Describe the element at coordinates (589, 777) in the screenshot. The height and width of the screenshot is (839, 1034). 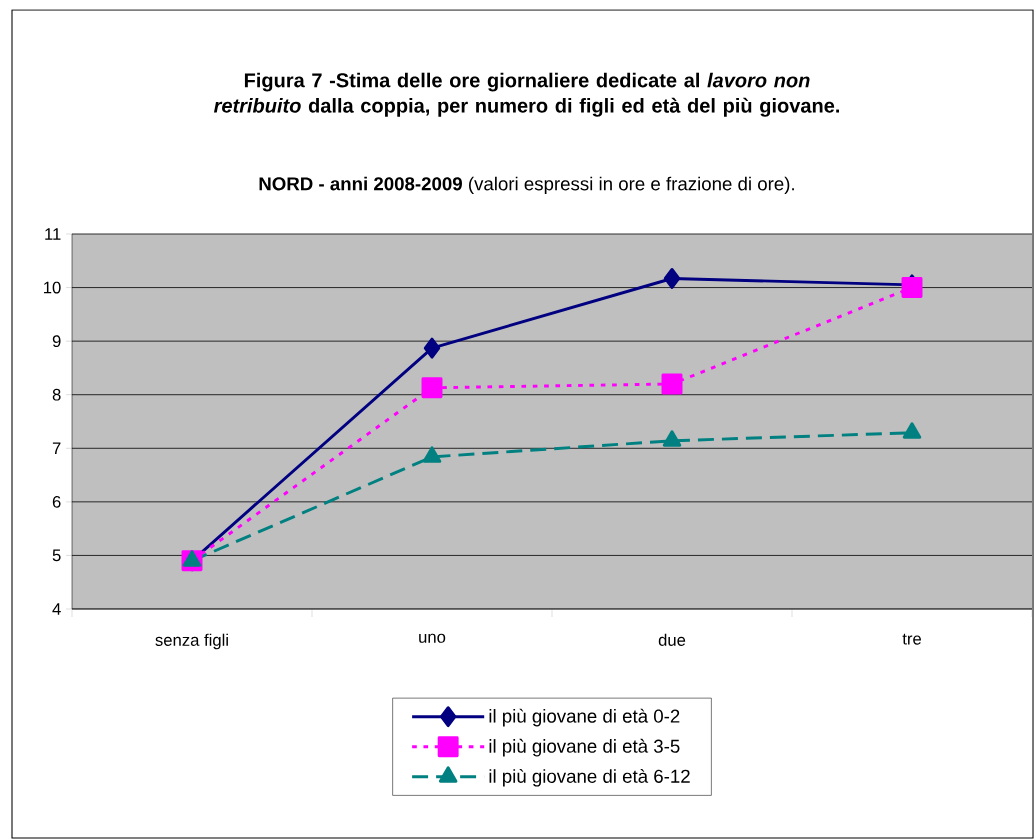
I see `legend-label: il più giovane di età 6-12` at that location.